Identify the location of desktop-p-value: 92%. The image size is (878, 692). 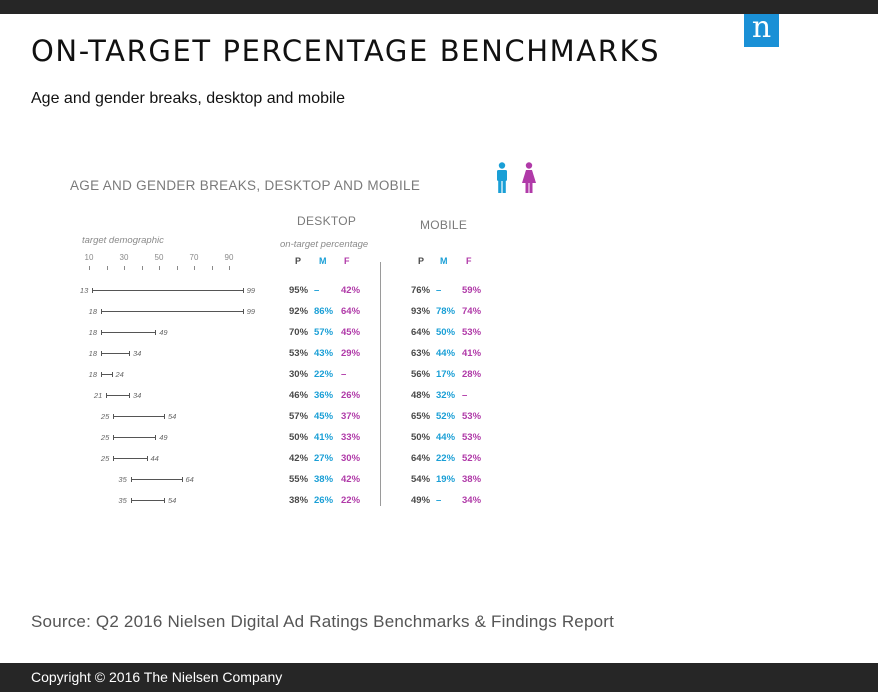
(299, 311).